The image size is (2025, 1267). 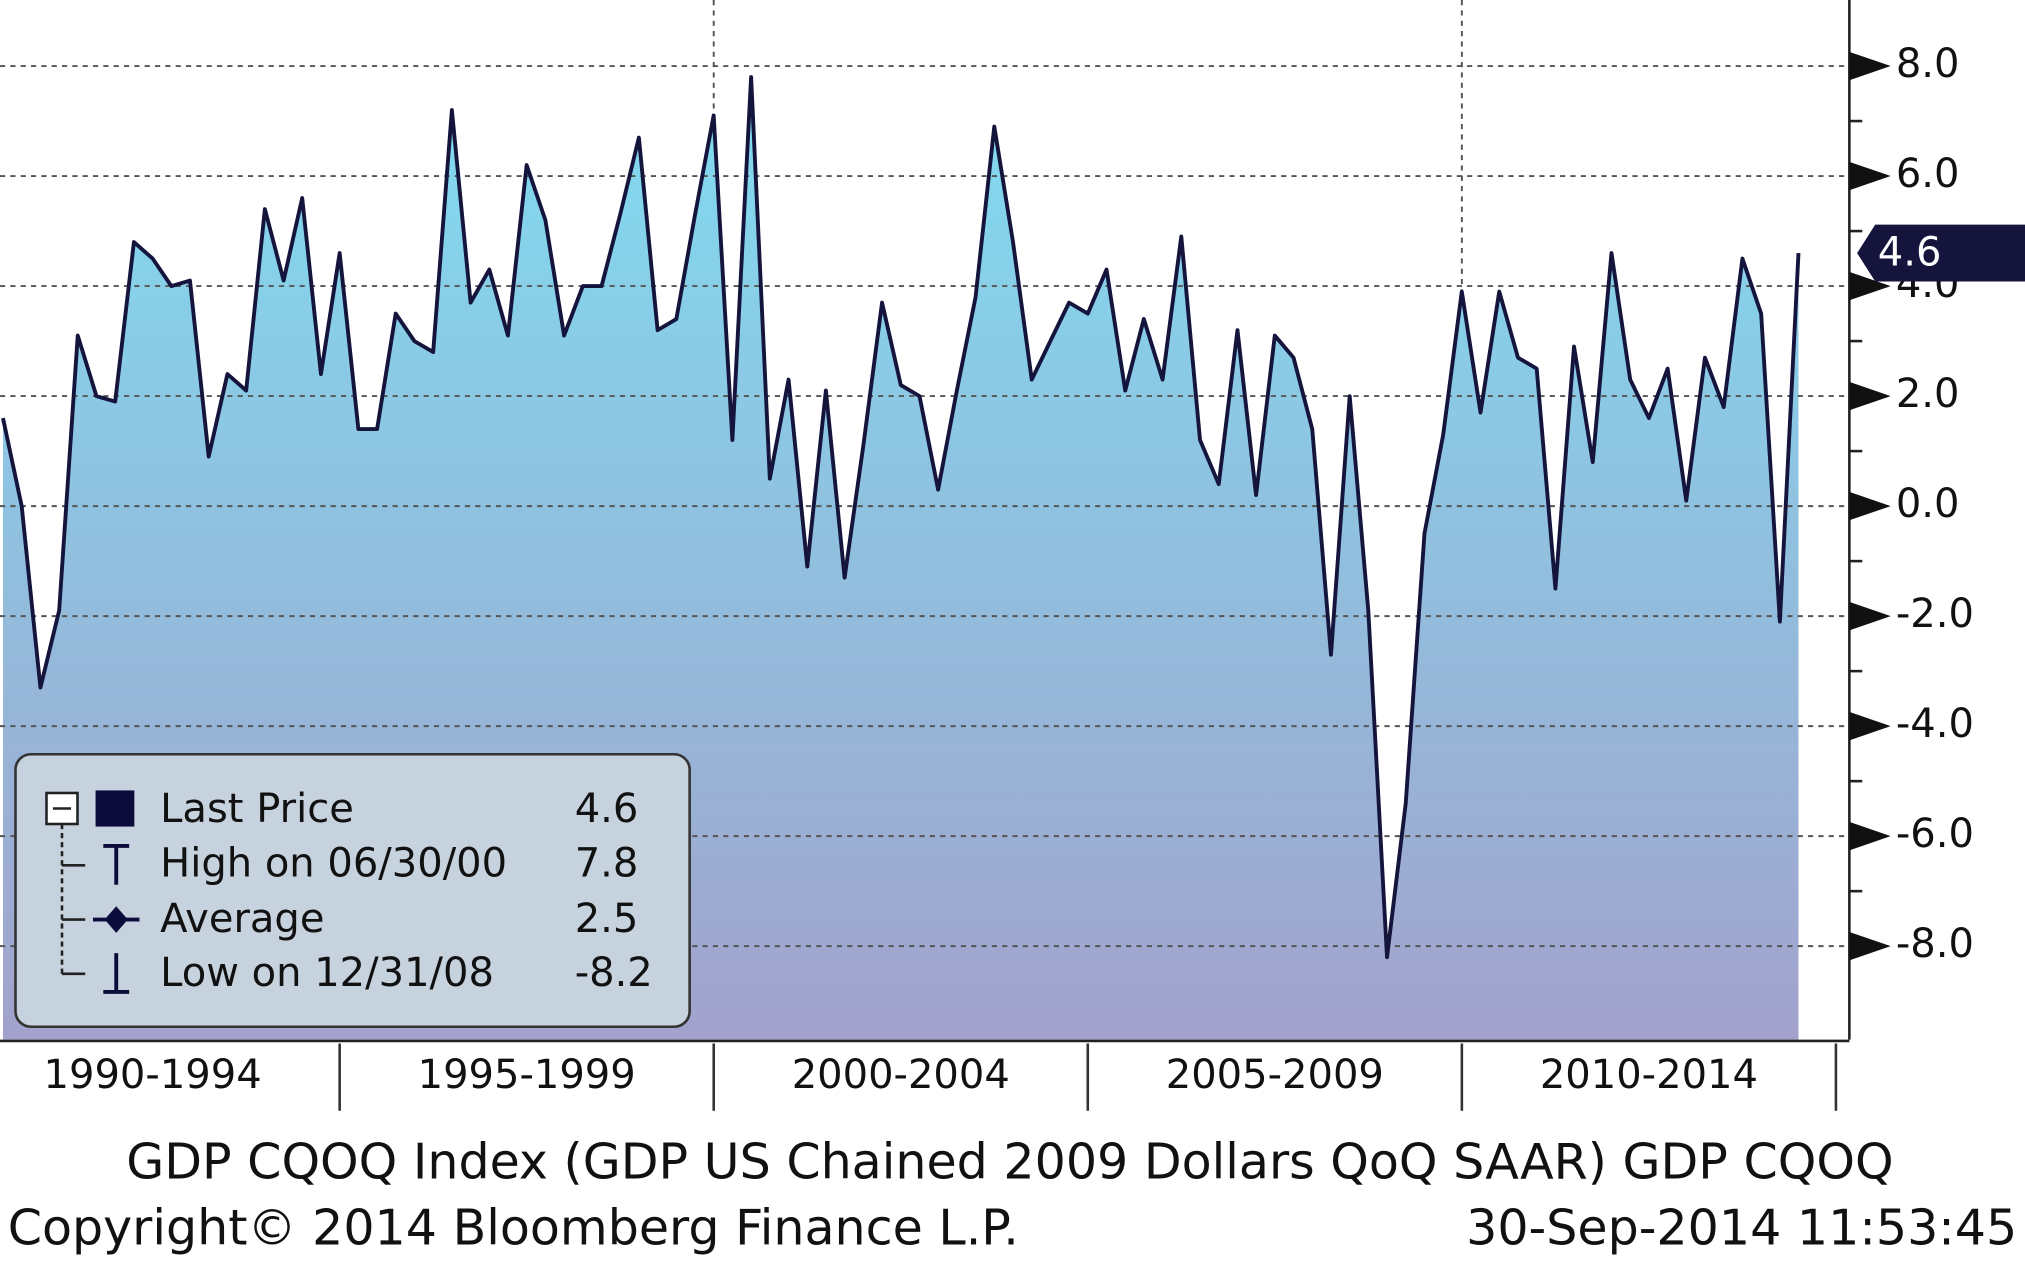 What do you see at coordinates (1935, 614) in the screenshot?
I see `y-tick-label: -2.0` at bounding box center [1935, 614].